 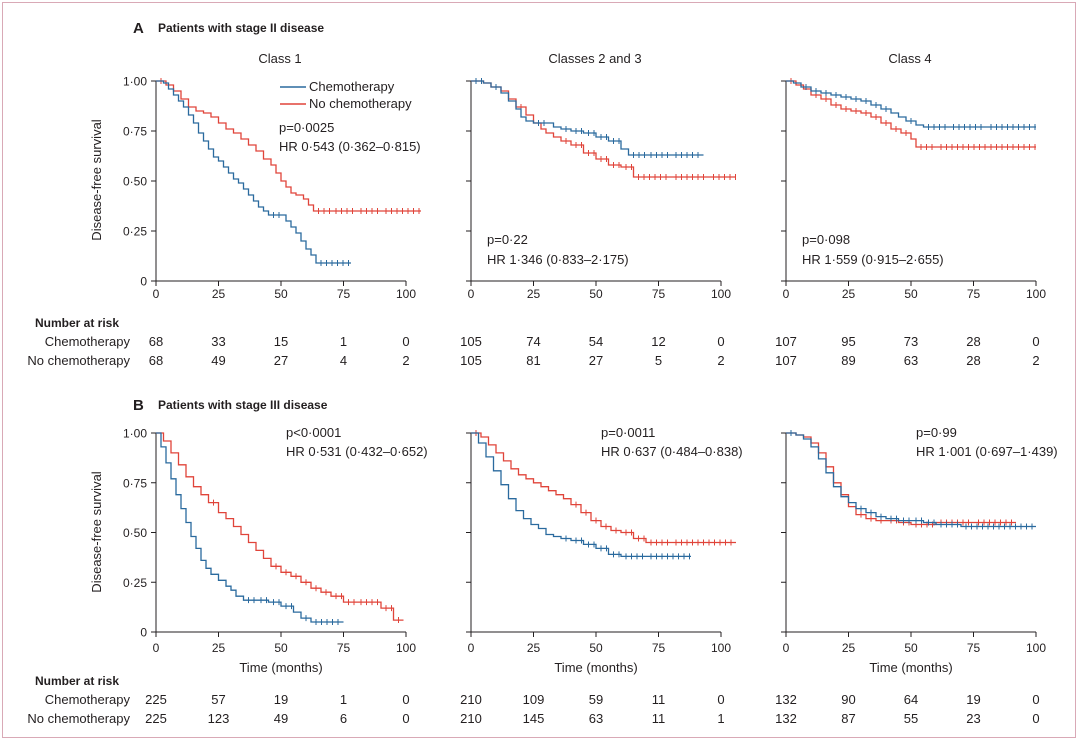 What do you see at coordinates (243, 405) in the screenshot?
I see `panel-b-title: Patients with stage III disease` at bounding box center [243, 405].